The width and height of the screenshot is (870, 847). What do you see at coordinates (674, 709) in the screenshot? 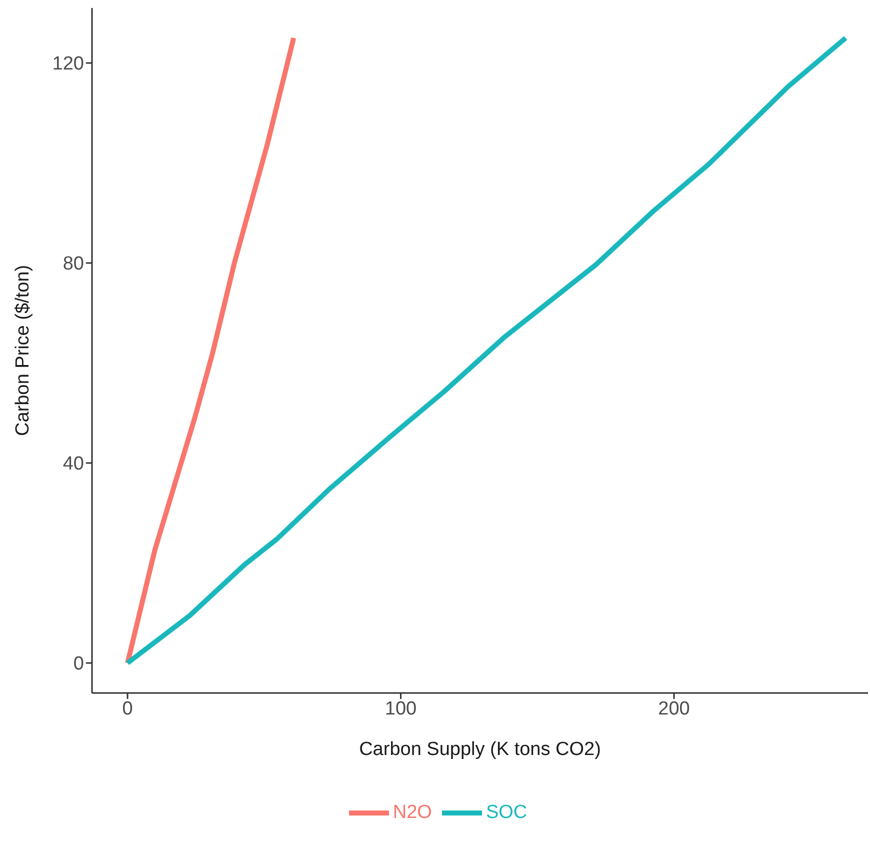
I see `x-tick-label: 200` at bounding box center [674, 709].